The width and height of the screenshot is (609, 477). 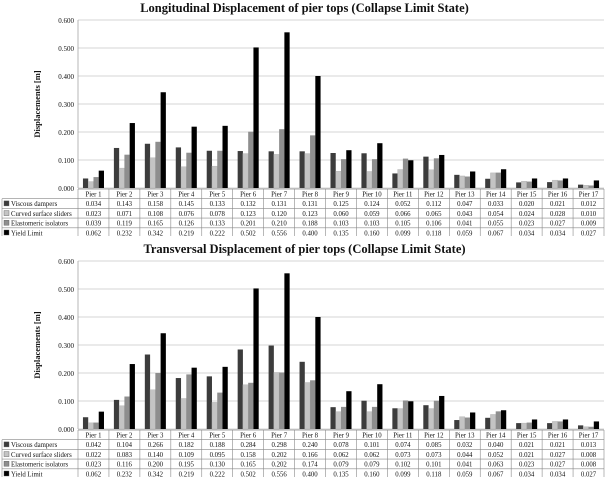 What do you see at coordinates (341, 436) in the screenshot?
I see `category-label: Pier 9` at bounding box center [341, 436].